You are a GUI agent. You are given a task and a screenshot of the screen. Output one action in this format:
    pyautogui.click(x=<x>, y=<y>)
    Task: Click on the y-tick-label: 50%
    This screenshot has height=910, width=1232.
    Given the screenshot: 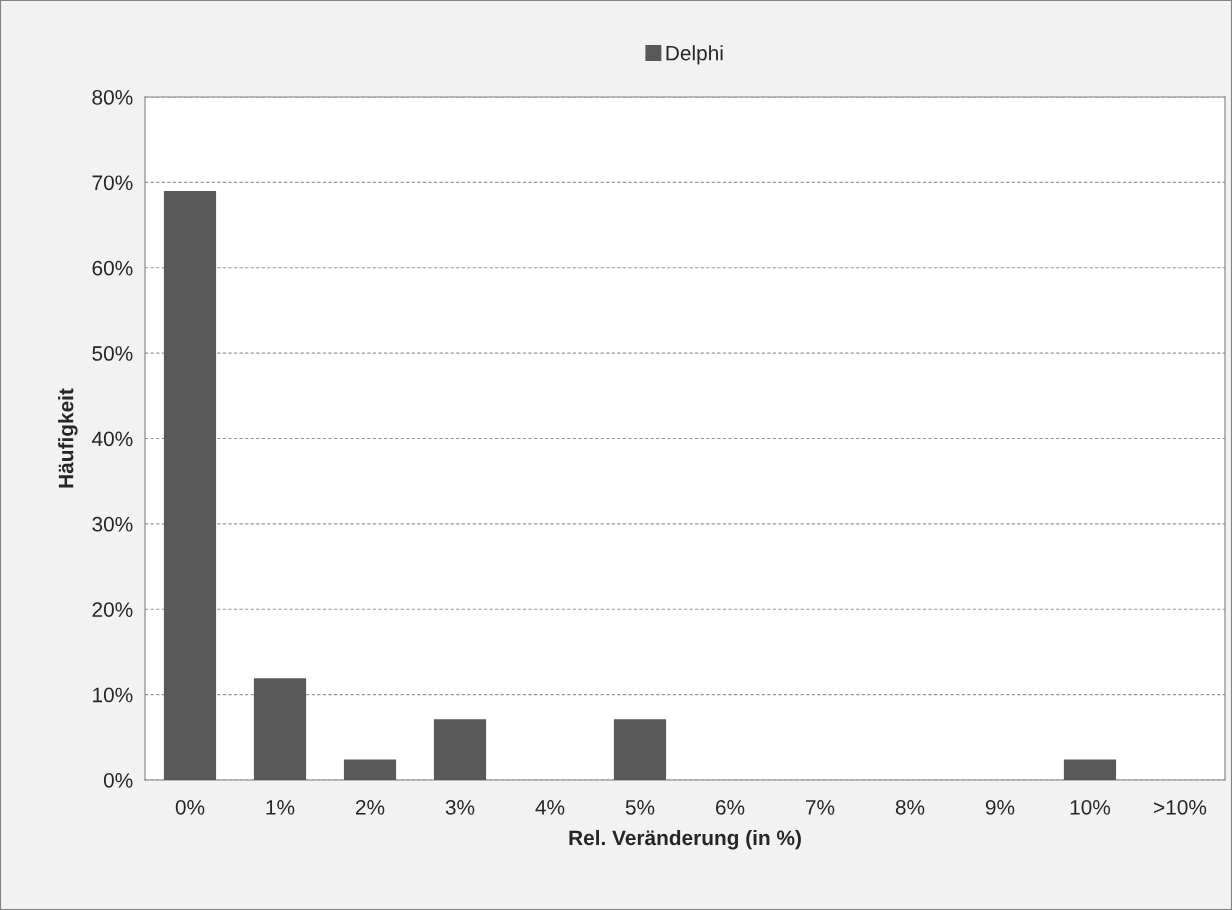 What is the action you would take?
    pyautogui.click(x=112, y=353)
    